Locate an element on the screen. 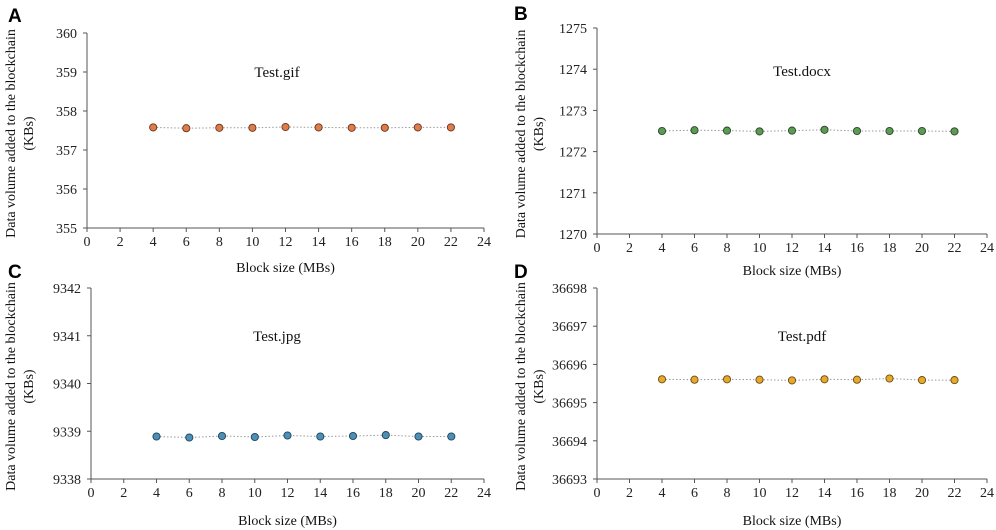 The height and width of the screenshot is (530, 996). y-tick-label: 9339 is located at coordinates (67, 432).